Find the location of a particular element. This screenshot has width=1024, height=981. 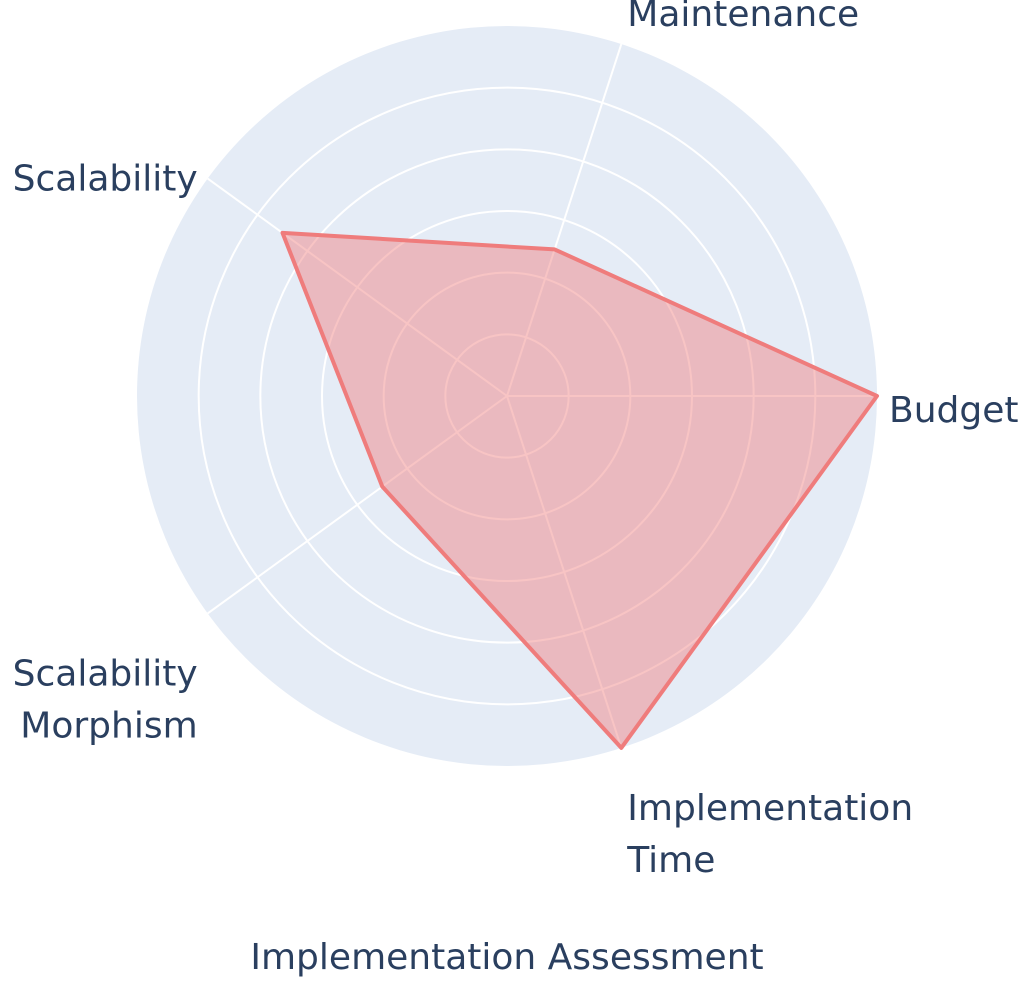

axis-label-scalability-morphism: Scalability Morphism is located at coordinates (105, 700).